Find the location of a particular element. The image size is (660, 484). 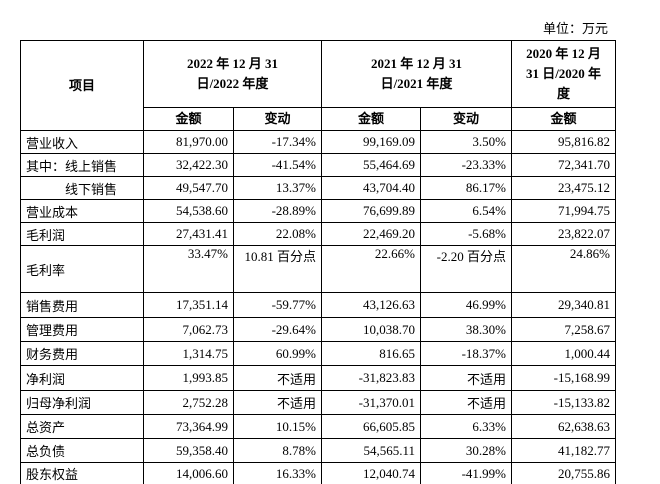

cell: 23,475.12 is located at coordinates (563, 188).